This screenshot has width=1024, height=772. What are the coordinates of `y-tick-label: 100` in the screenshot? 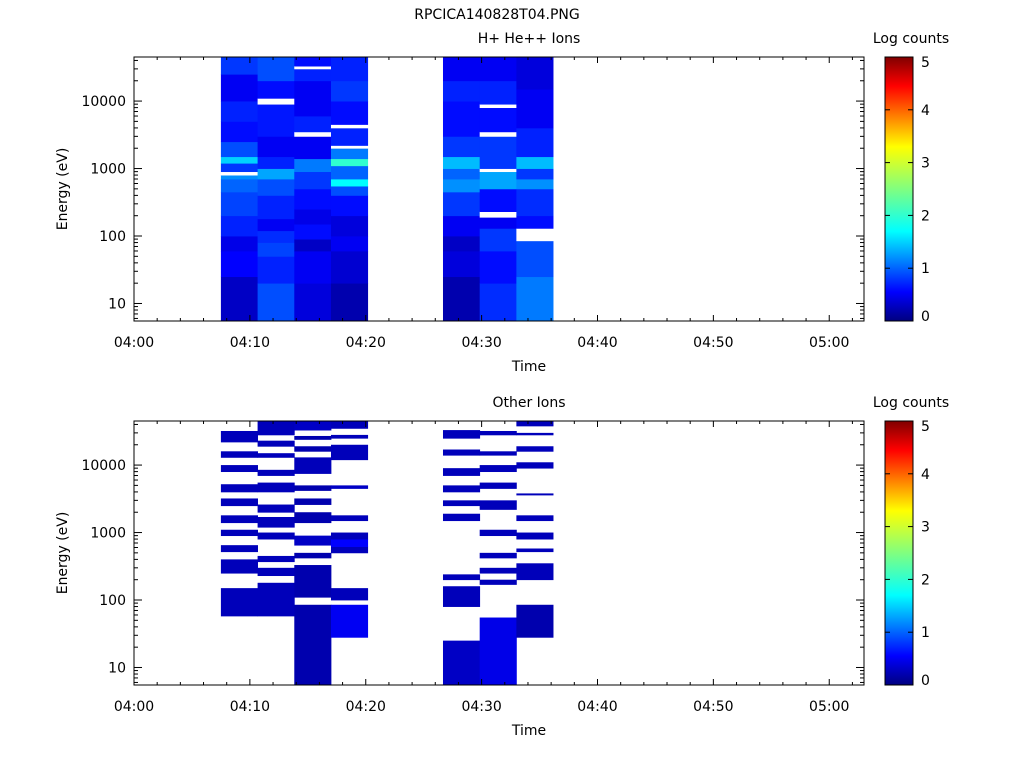 It's located at (112, 237).